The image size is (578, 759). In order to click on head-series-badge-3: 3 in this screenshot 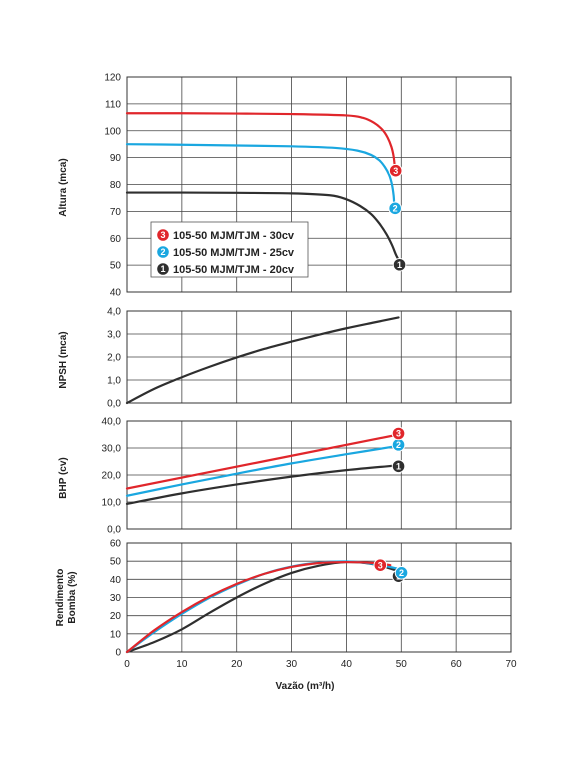, I will do `click(395, 170)`.